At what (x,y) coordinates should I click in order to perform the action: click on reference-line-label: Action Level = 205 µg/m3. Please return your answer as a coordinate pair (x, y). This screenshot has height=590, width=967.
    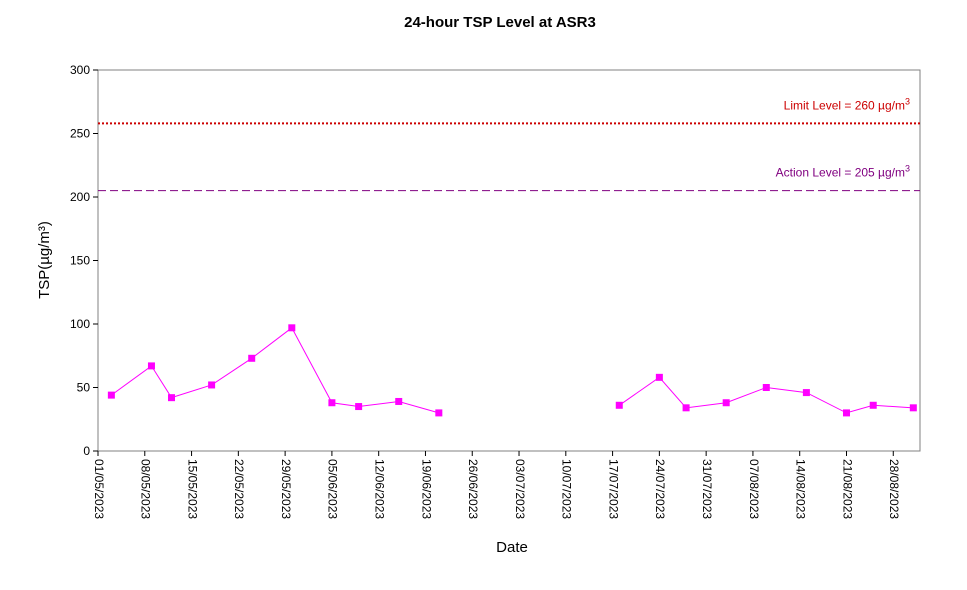
    Looking at the image, I should click on (843, 172).